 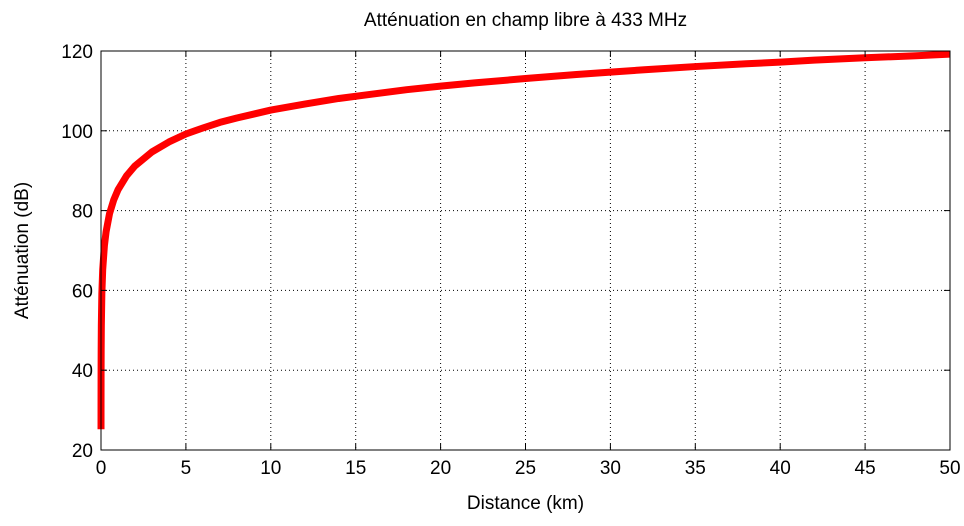 What do you see at coordinates (610, 468) in the screenshot?
I see `x-tick-label: 30` at bounding box center [610, 468].